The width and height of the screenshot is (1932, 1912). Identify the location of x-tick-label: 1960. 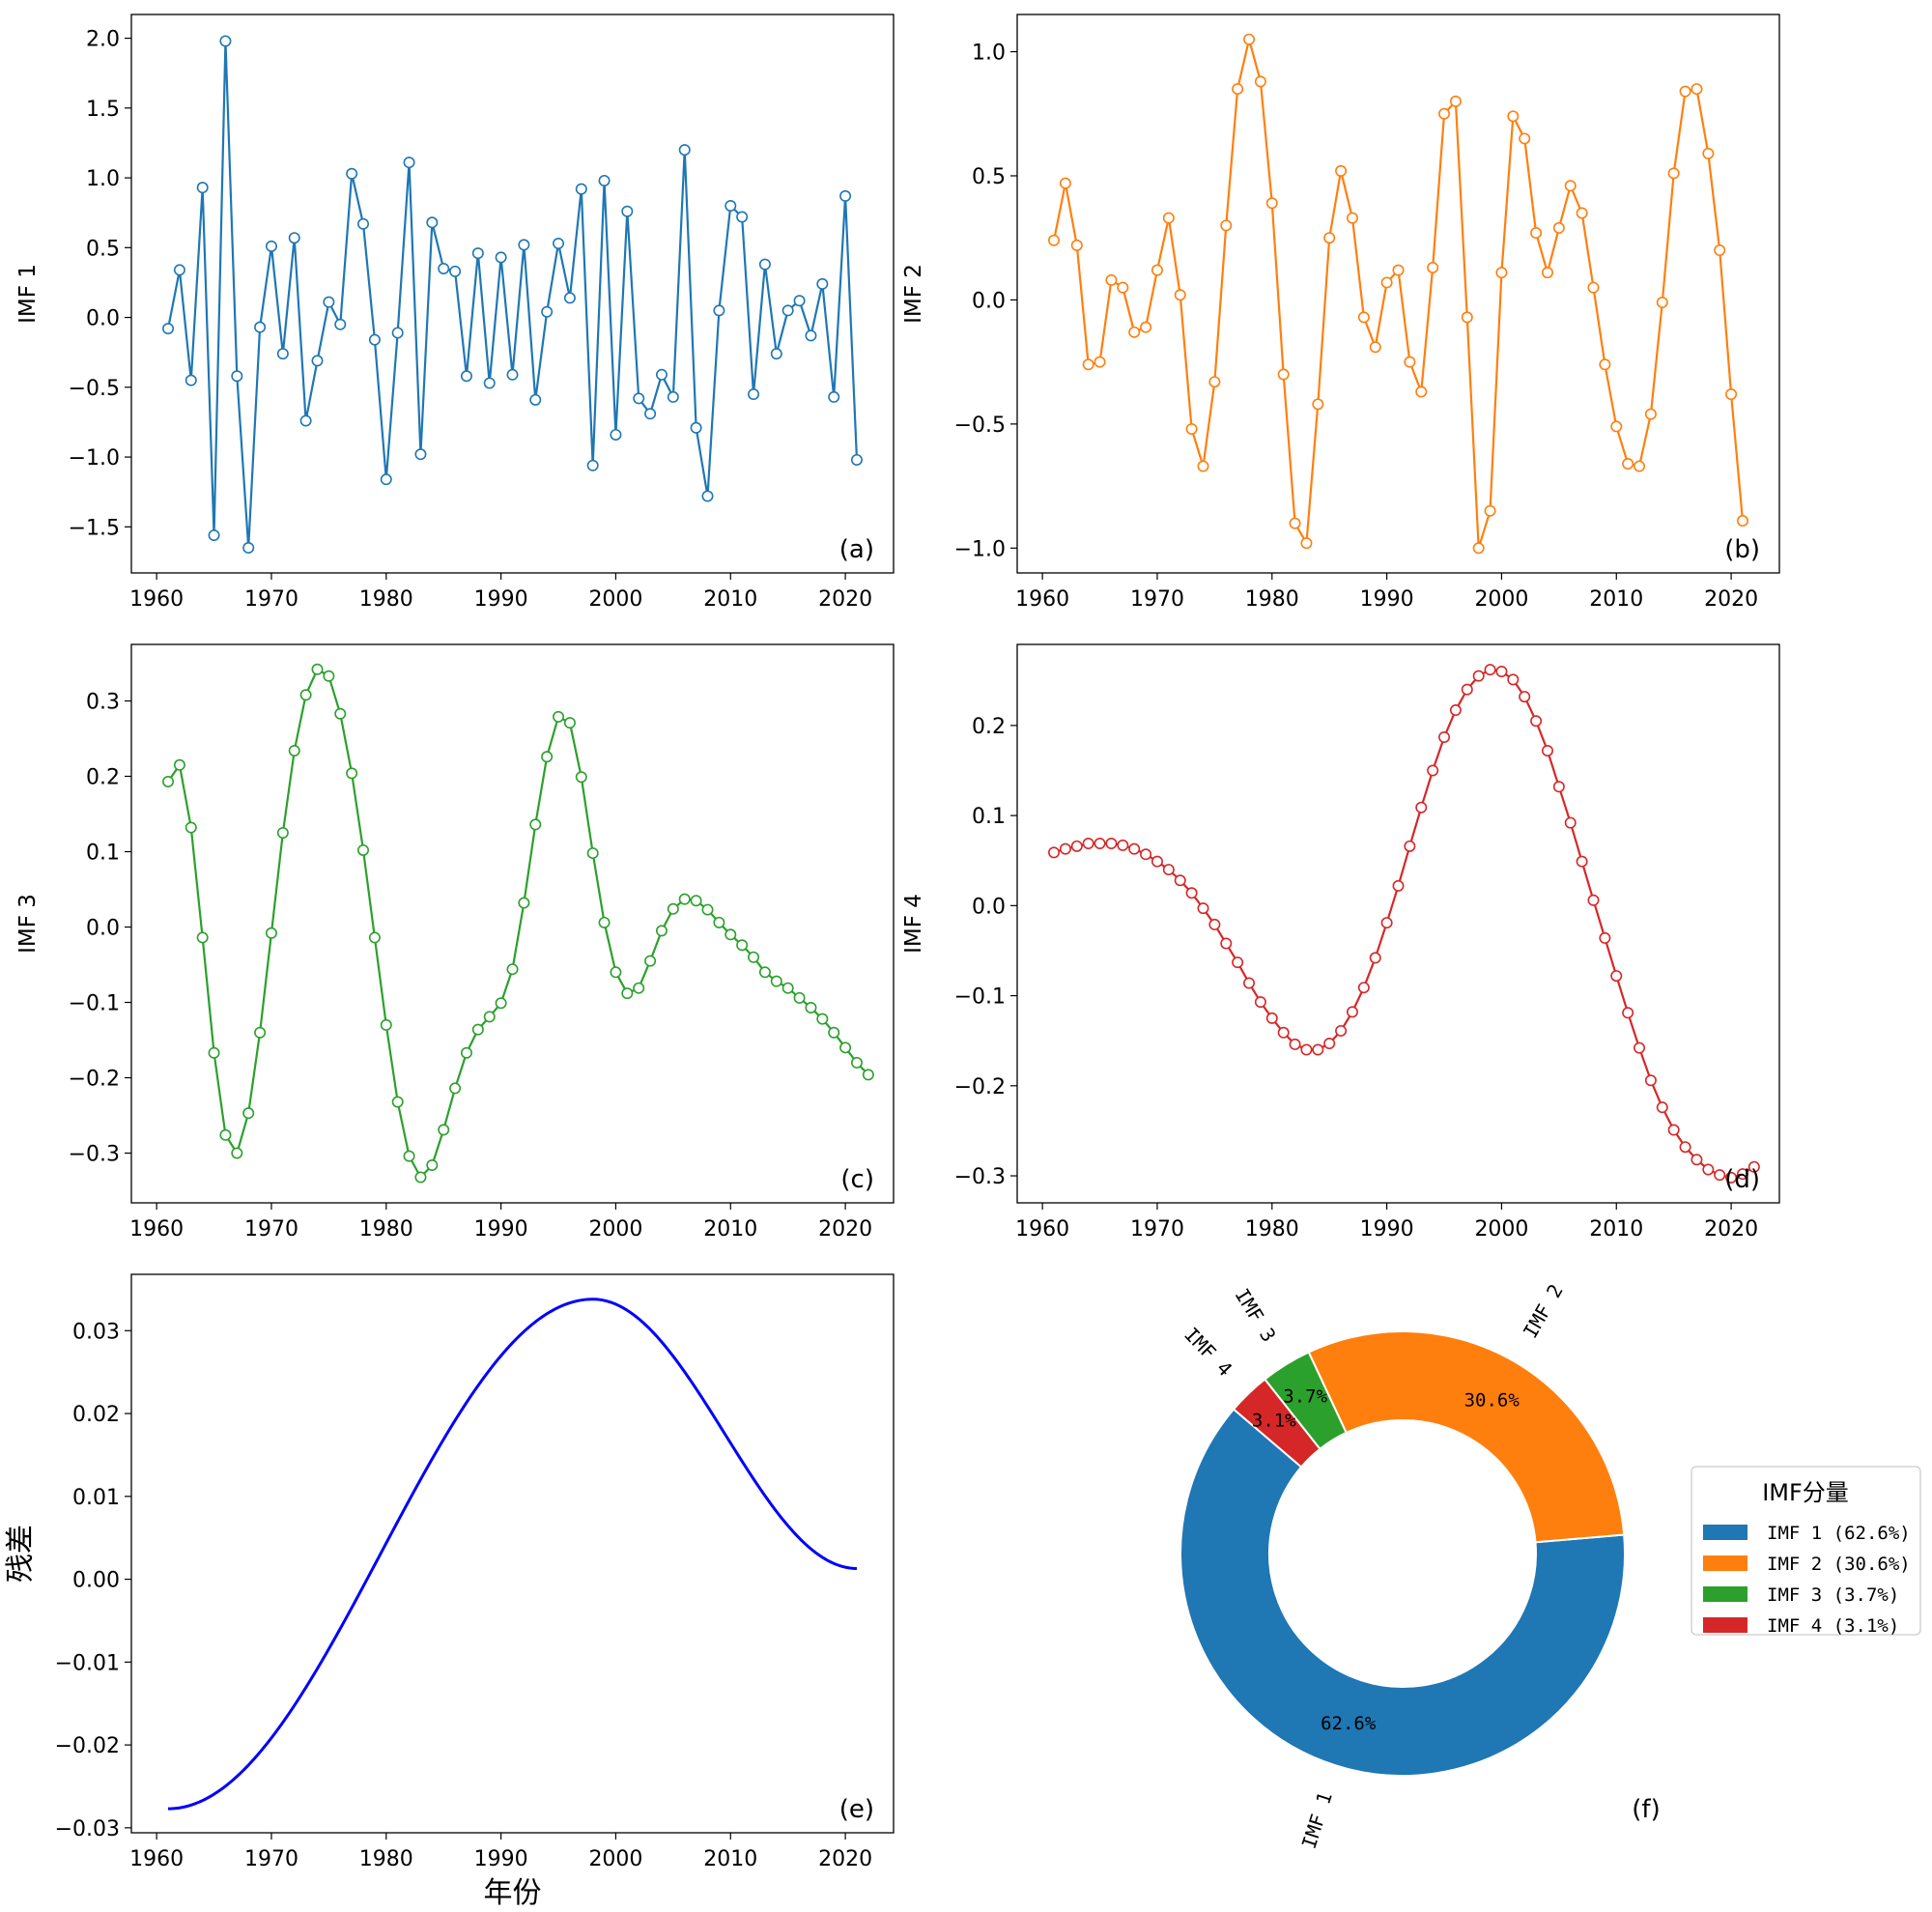
(156, 1229).